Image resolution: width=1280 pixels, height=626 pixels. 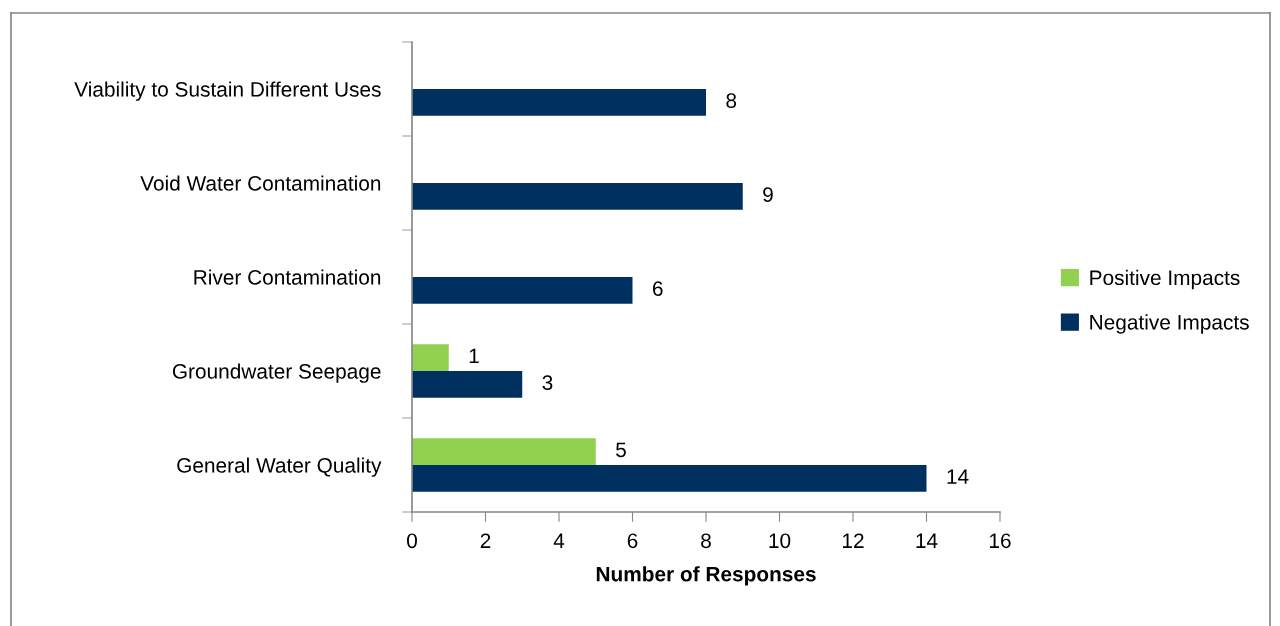 What do you see at coordinates (547, 382) in the screenshot?
I see `data-label: 3` at bounding box center [547, 382].